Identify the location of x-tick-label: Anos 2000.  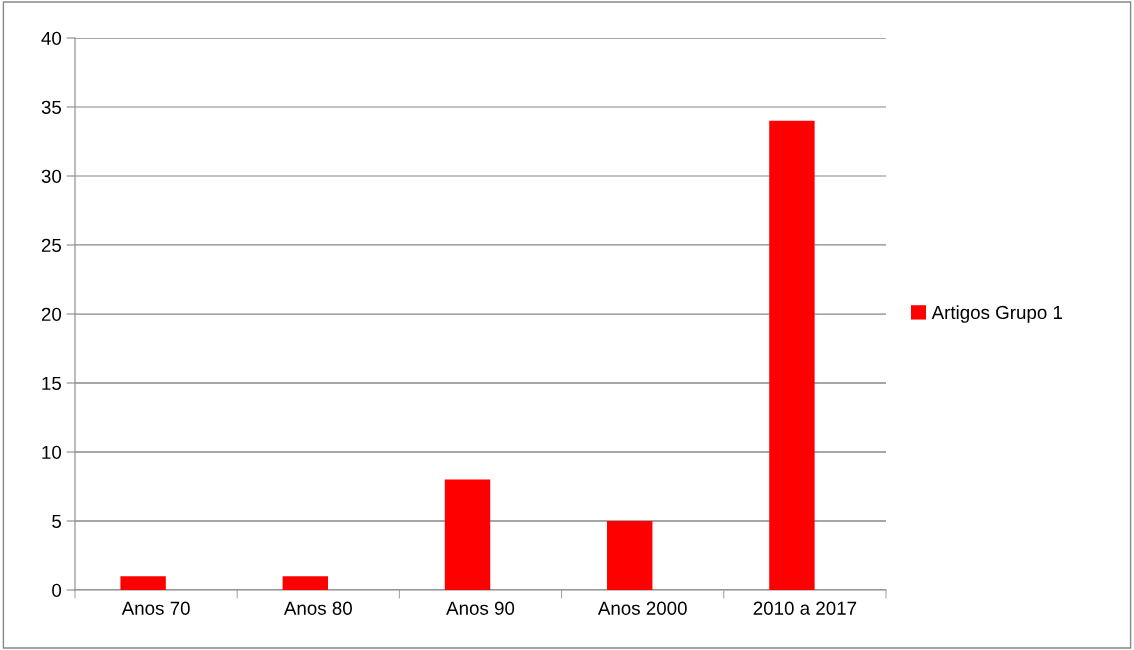
(642, 608).